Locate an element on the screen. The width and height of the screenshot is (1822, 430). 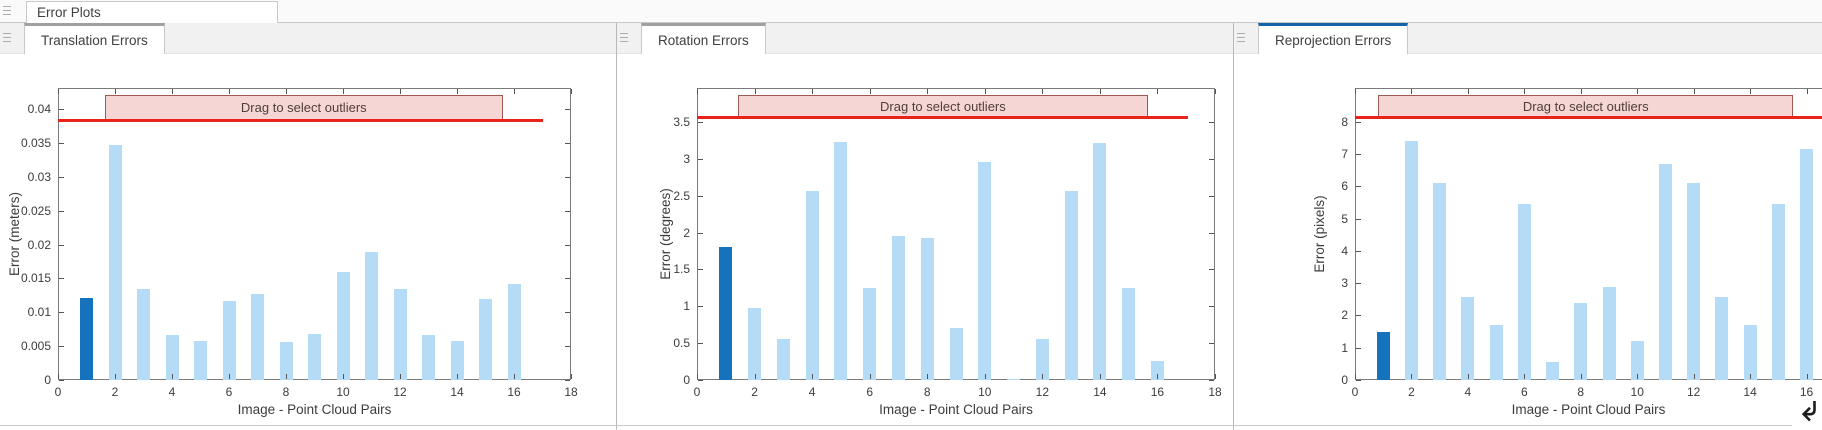
dock-grip-icon is located at coordinates (7, 6).